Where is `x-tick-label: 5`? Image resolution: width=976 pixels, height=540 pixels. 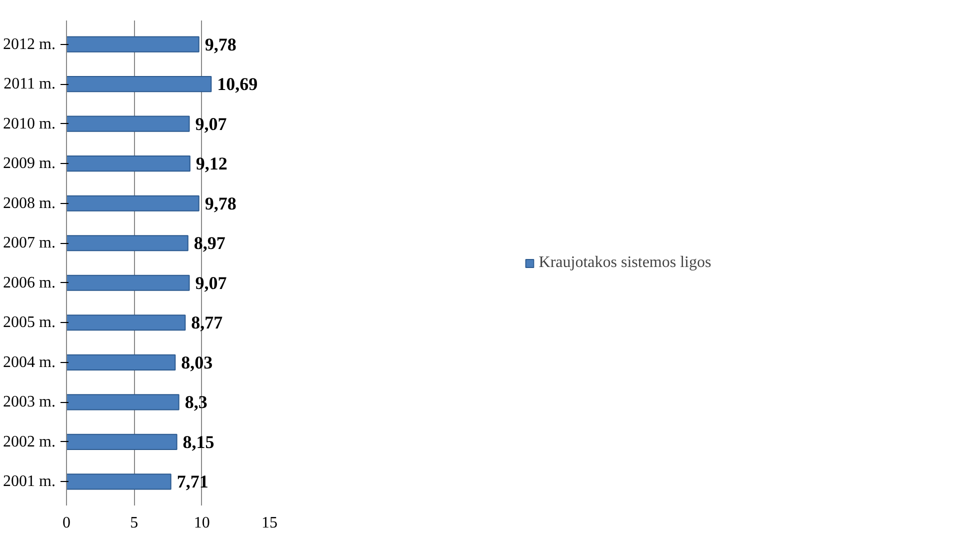
x-tick-label: 5 is located at coordinates (134, 523).